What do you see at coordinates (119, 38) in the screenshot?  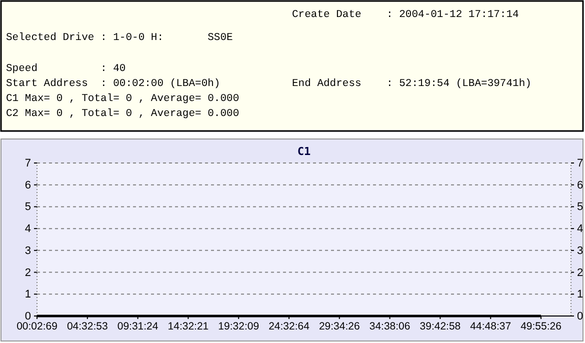 I see `text: Selected Drive : 1-0-0 H: SS0E` at bounding box center [119, 38].